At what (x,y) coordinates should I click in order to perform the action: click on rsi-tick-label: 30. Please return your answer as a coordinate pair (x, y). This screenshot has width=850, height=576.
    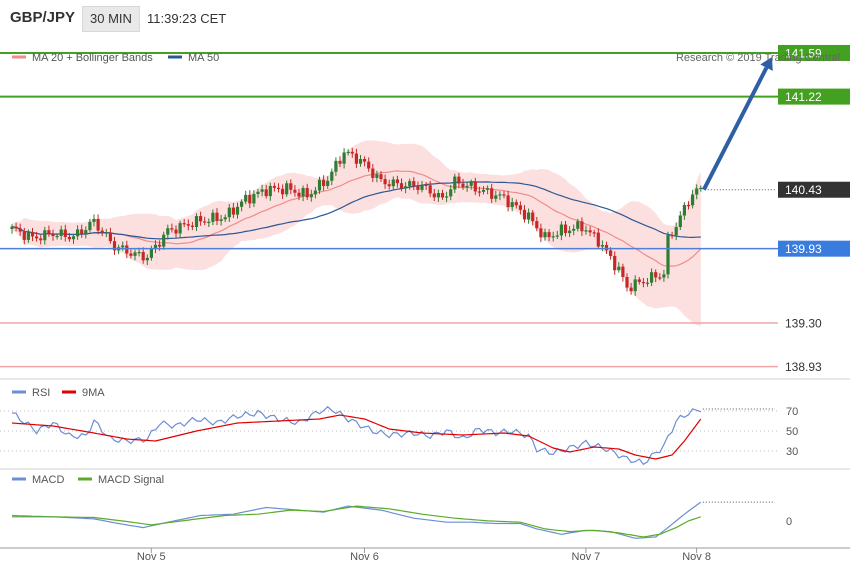
    Looking at the image, I should click on (792, 452).